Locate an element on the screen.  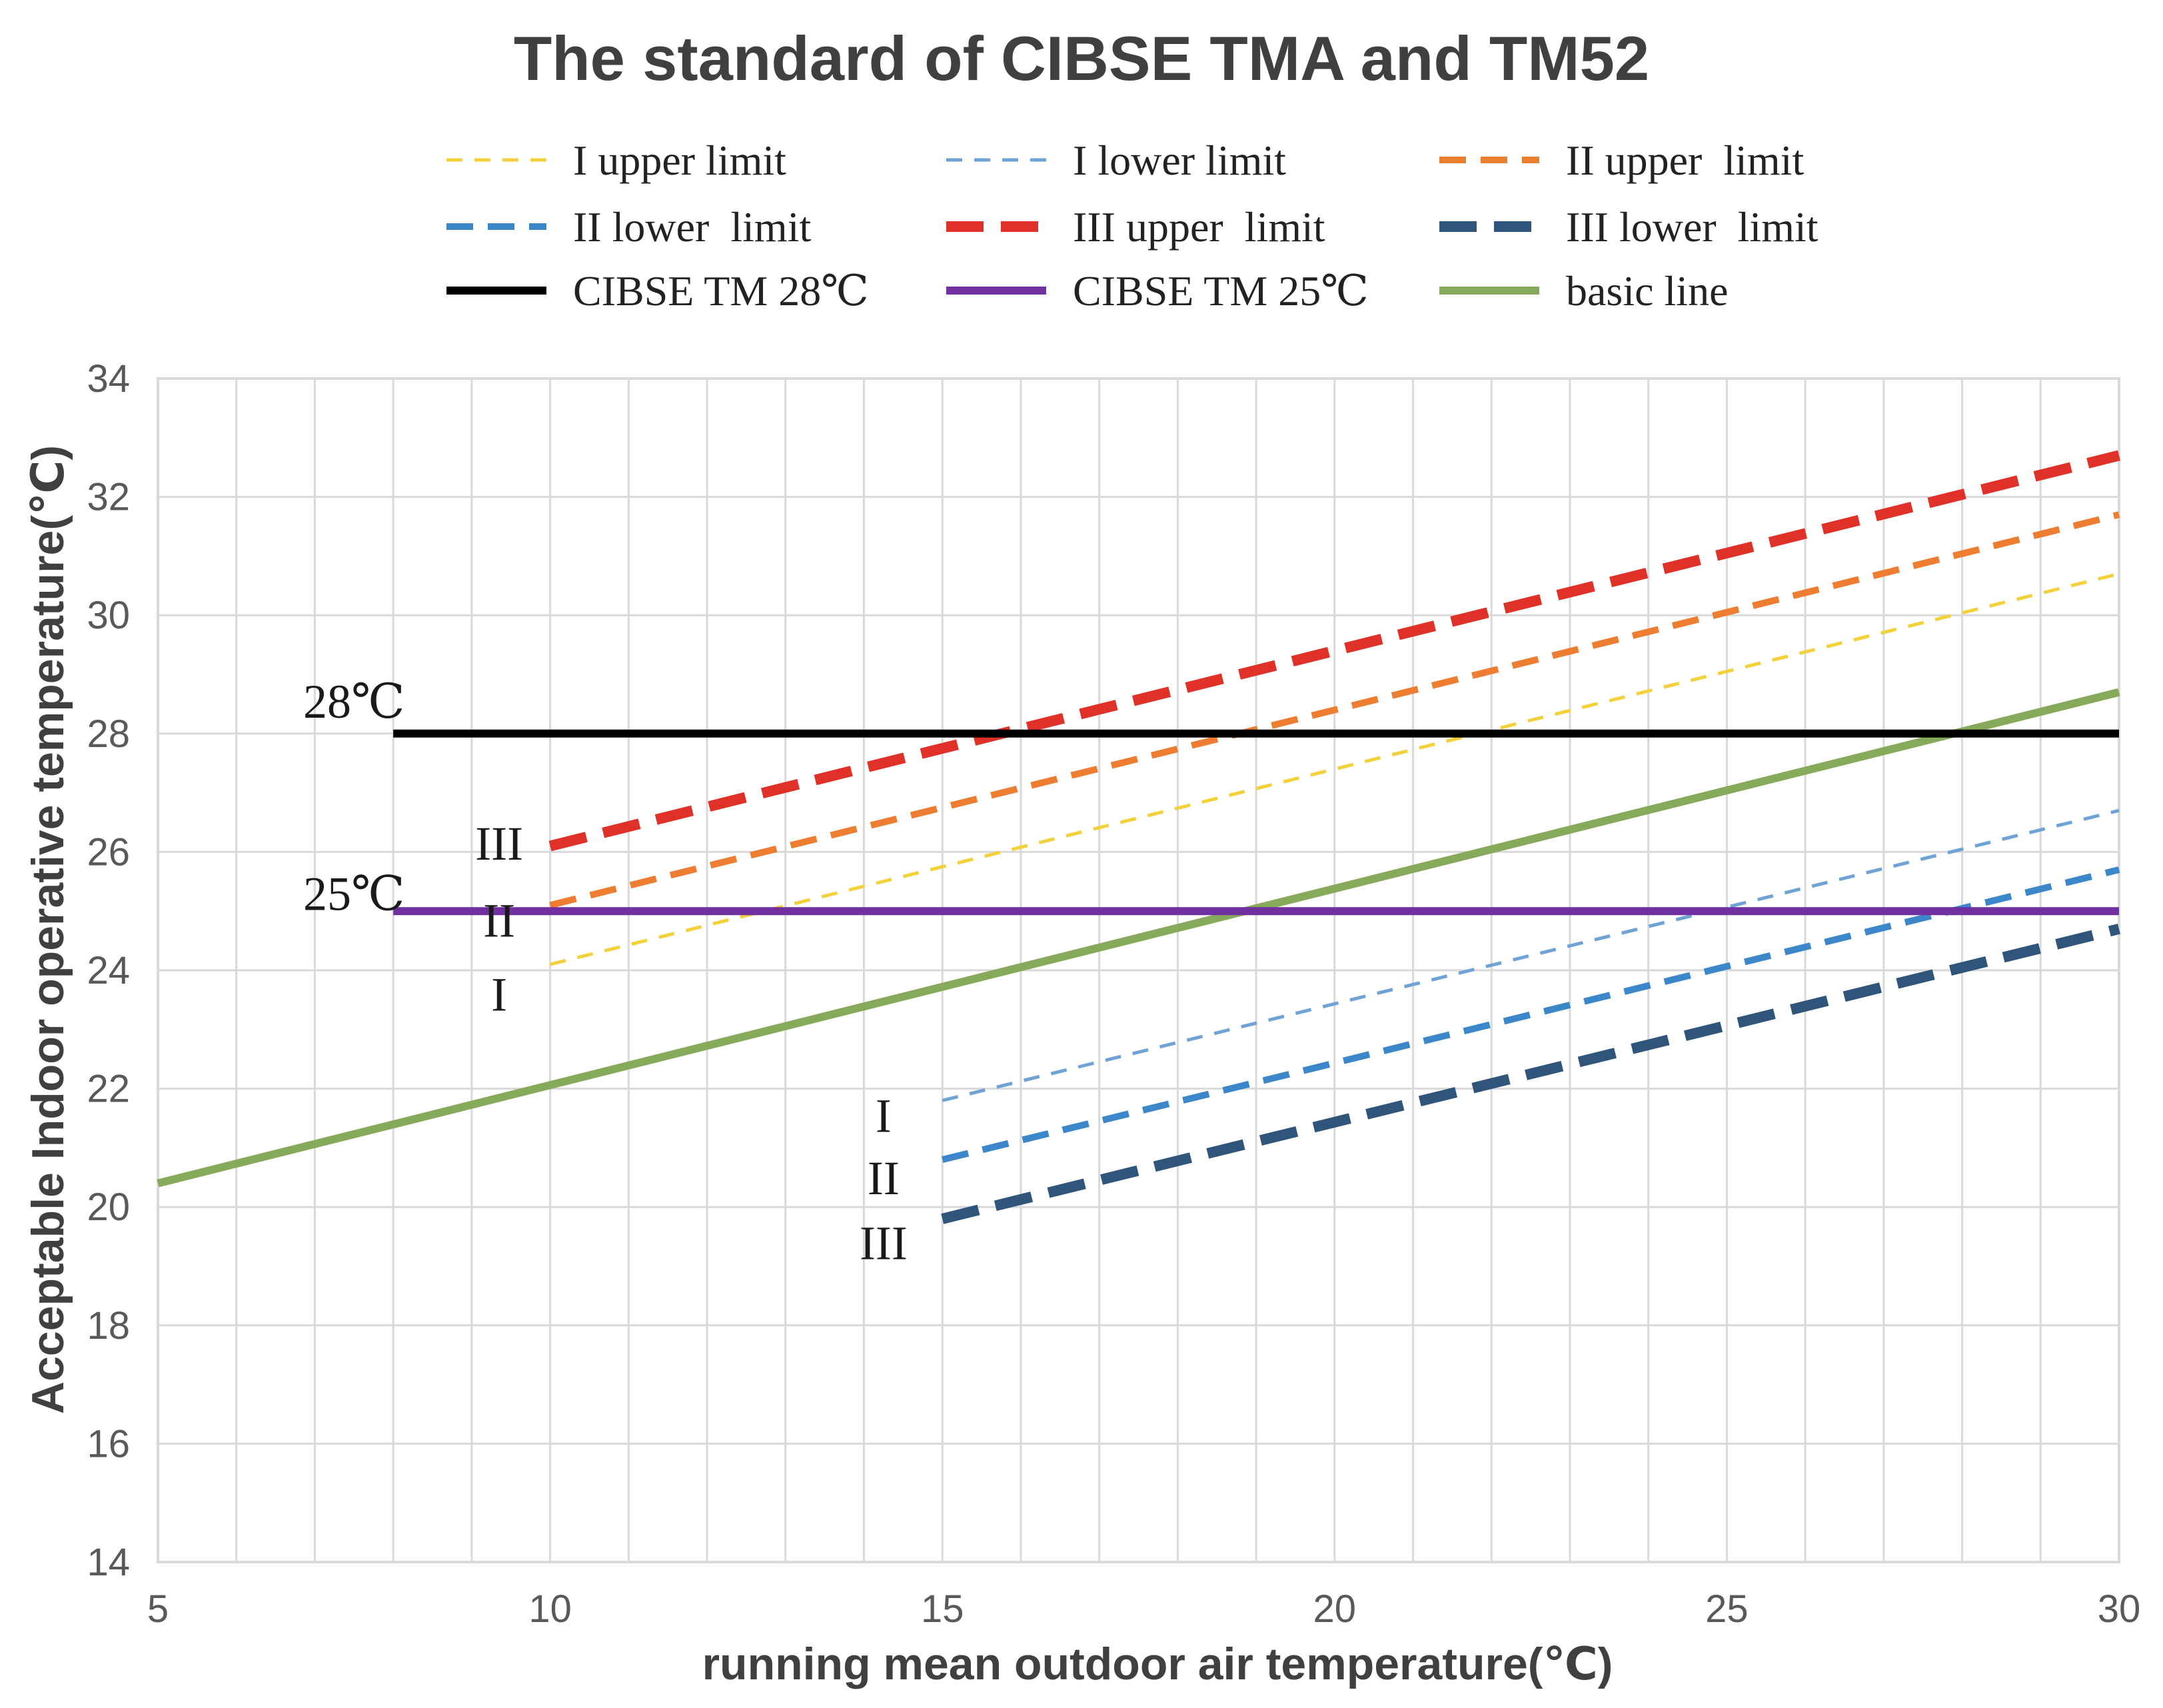
series-line-ii-lower-limit is located at coordinates (1531, 1015).